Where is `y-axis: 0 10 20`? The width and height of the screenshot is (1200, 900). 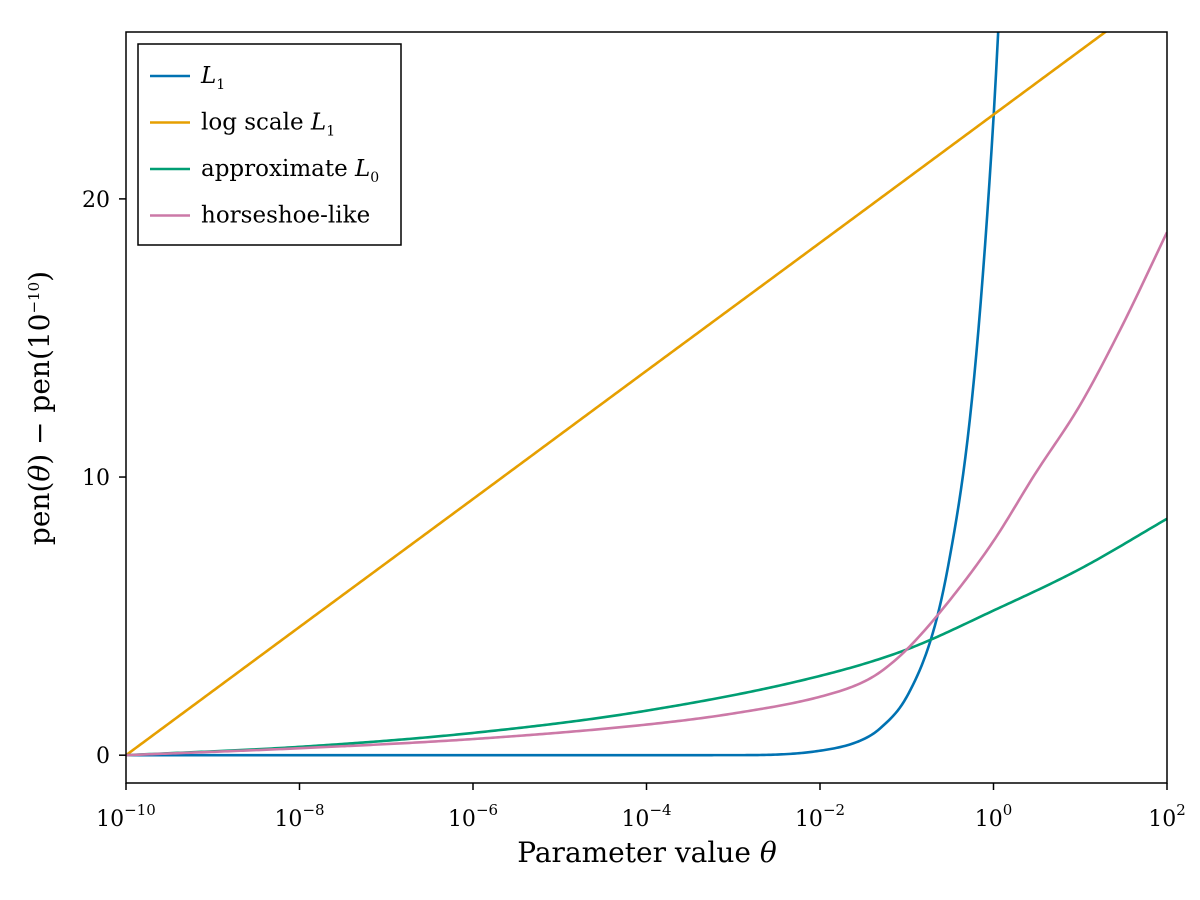 y-axis: 0 10 20 is located at coordinates (104, 478).